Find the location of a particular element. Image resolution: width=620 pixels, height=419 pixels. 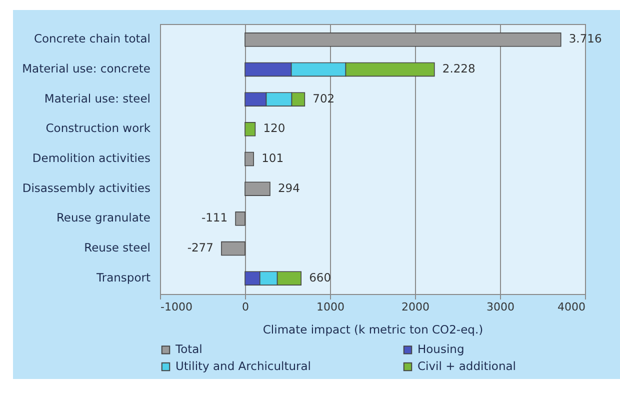

y-tick-label: Disassembly activities is located at coordinates (86, 187).